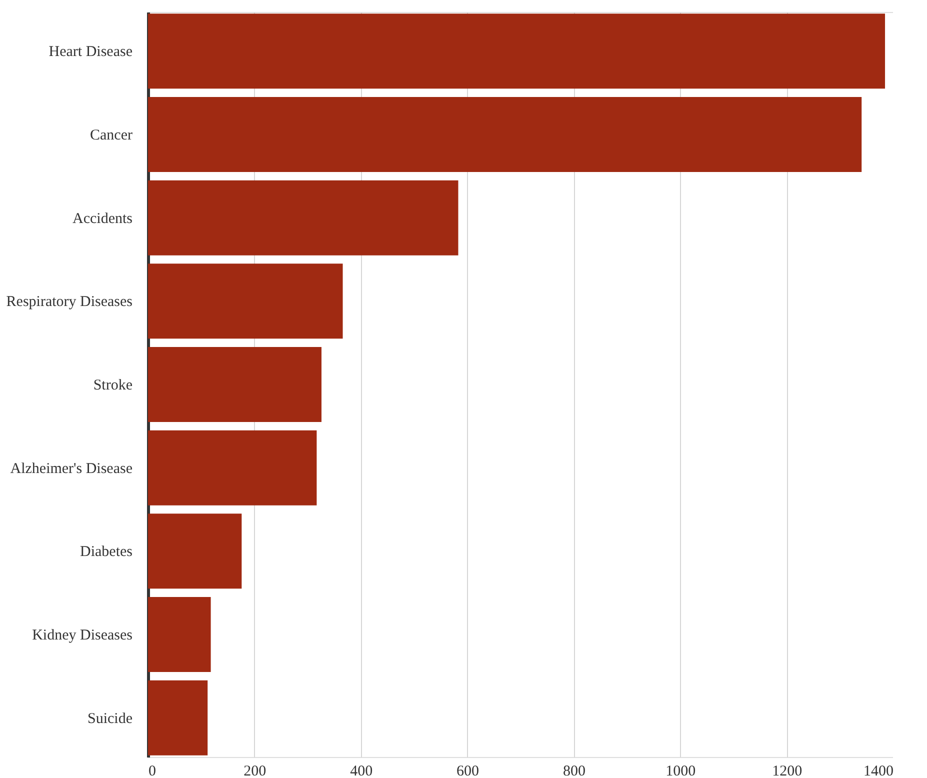 The image size is (927, 778). I want to click on x-tick-label: 600, so click(468, 771).